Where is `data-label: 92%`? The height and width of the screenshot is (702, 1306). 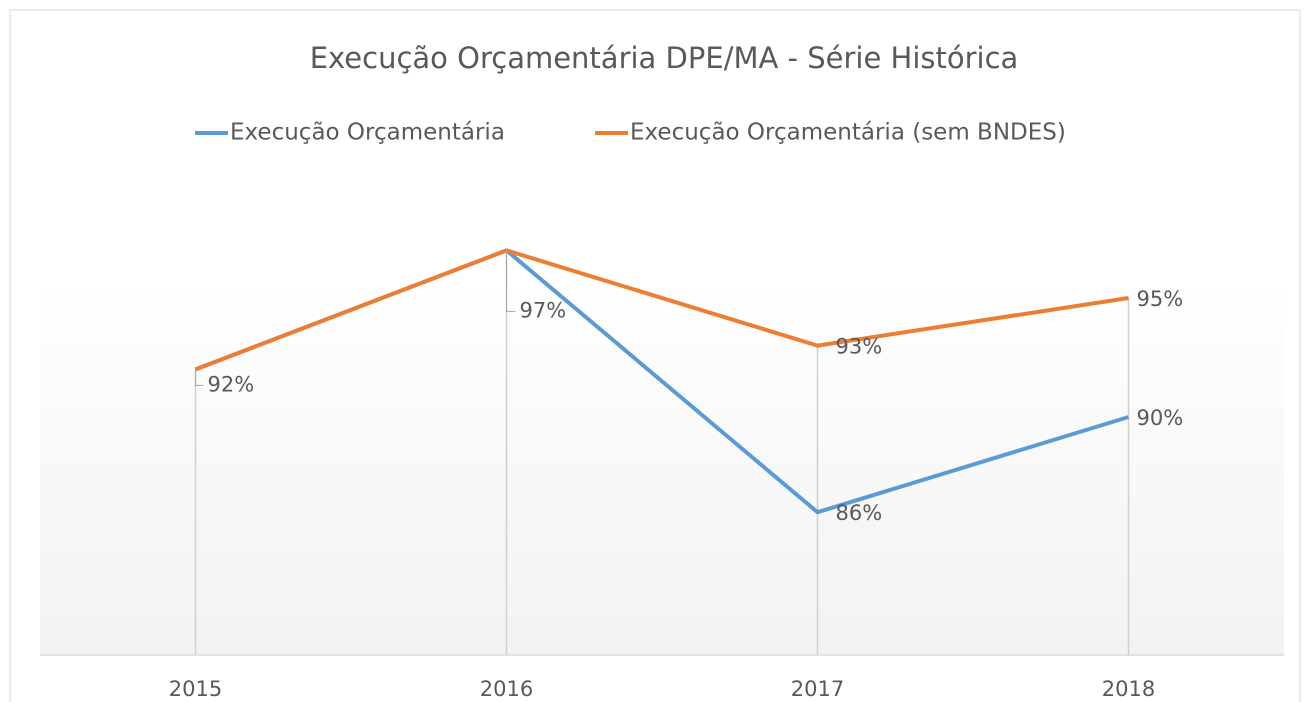
data-label: 92% is located at coordinates (231, 384).